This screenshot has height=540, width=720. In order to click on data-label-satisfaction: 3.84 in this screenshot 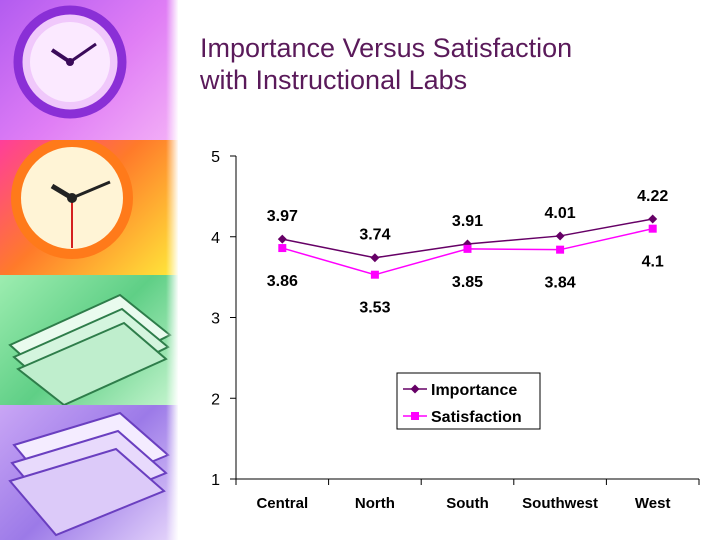, I will do `click(560, 283)`.